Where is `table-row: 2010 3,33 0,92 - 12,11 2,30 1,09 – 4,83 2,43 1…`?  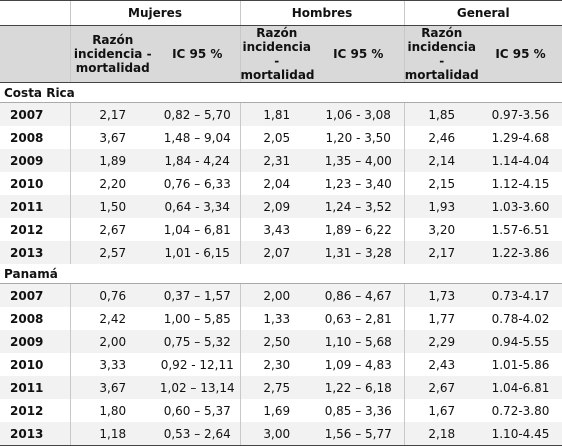 table-row: 2010 3,33 0,92 - 12,11 2,30 1,09 – 4,83 2,43 1… is located at coordinates (281, 364).